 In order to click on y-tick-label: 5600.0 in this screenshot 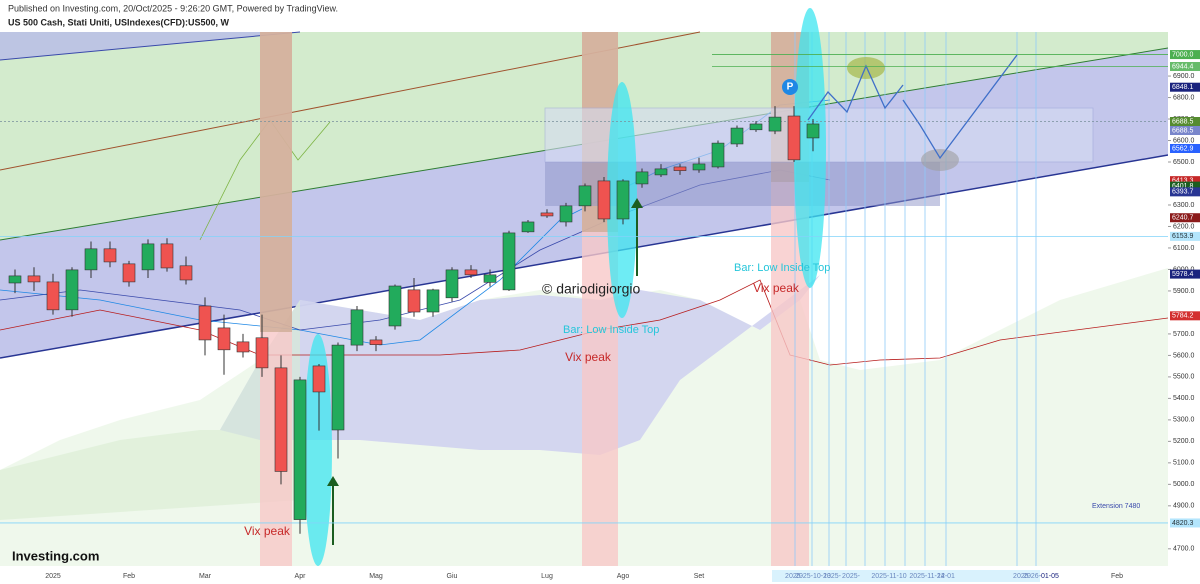, I will do `click(1184, 355)`.